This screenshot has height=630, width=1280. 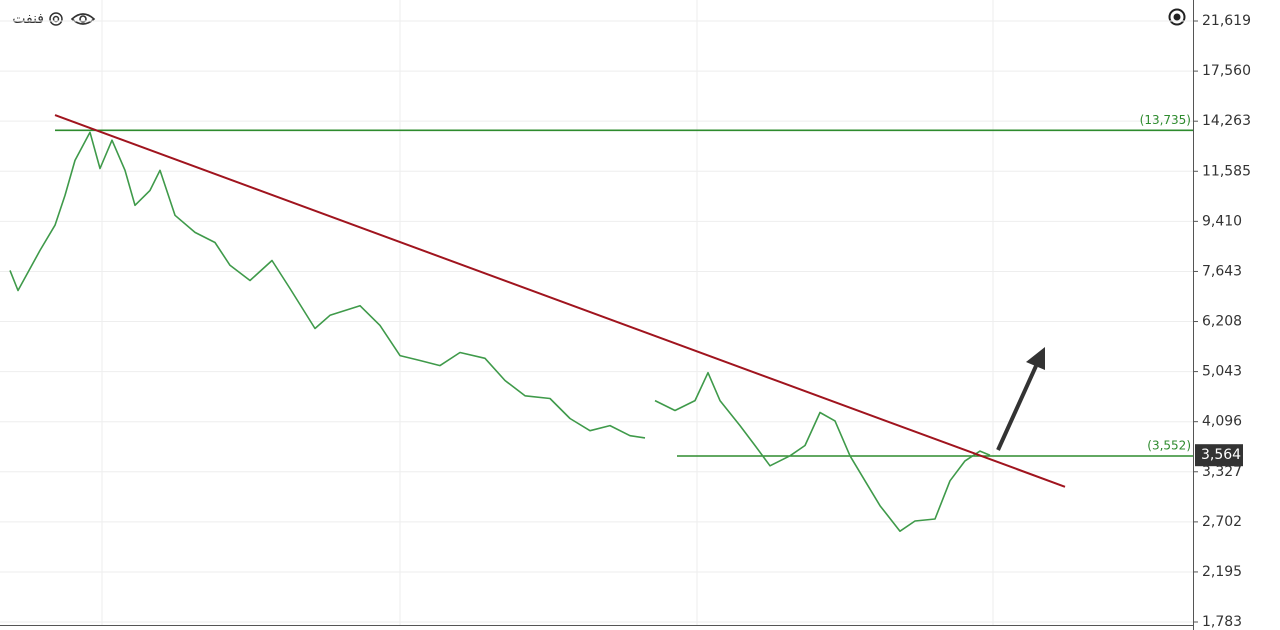 I want to click on last-price-box, so click(x=1219, y=455).